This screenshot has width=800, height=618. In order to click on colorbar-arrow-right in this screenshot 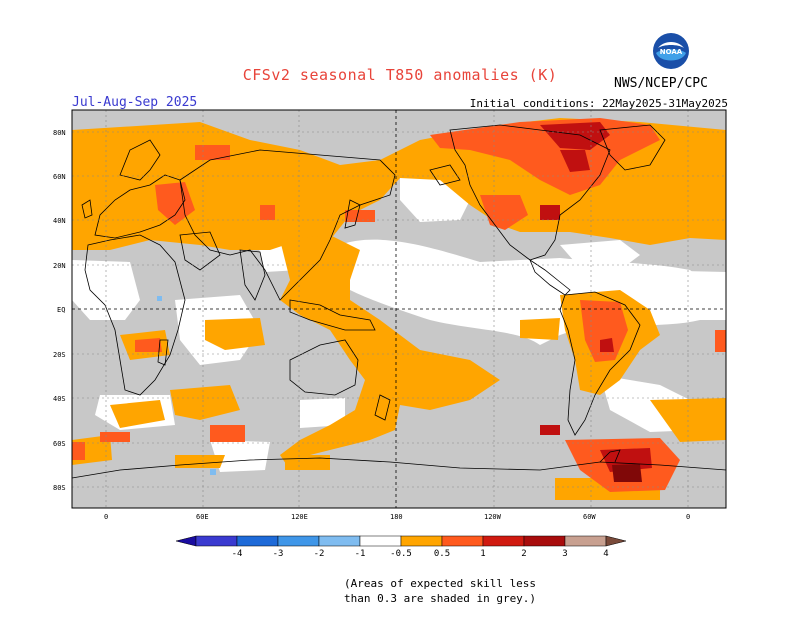, I will do `click(616, 541)`.